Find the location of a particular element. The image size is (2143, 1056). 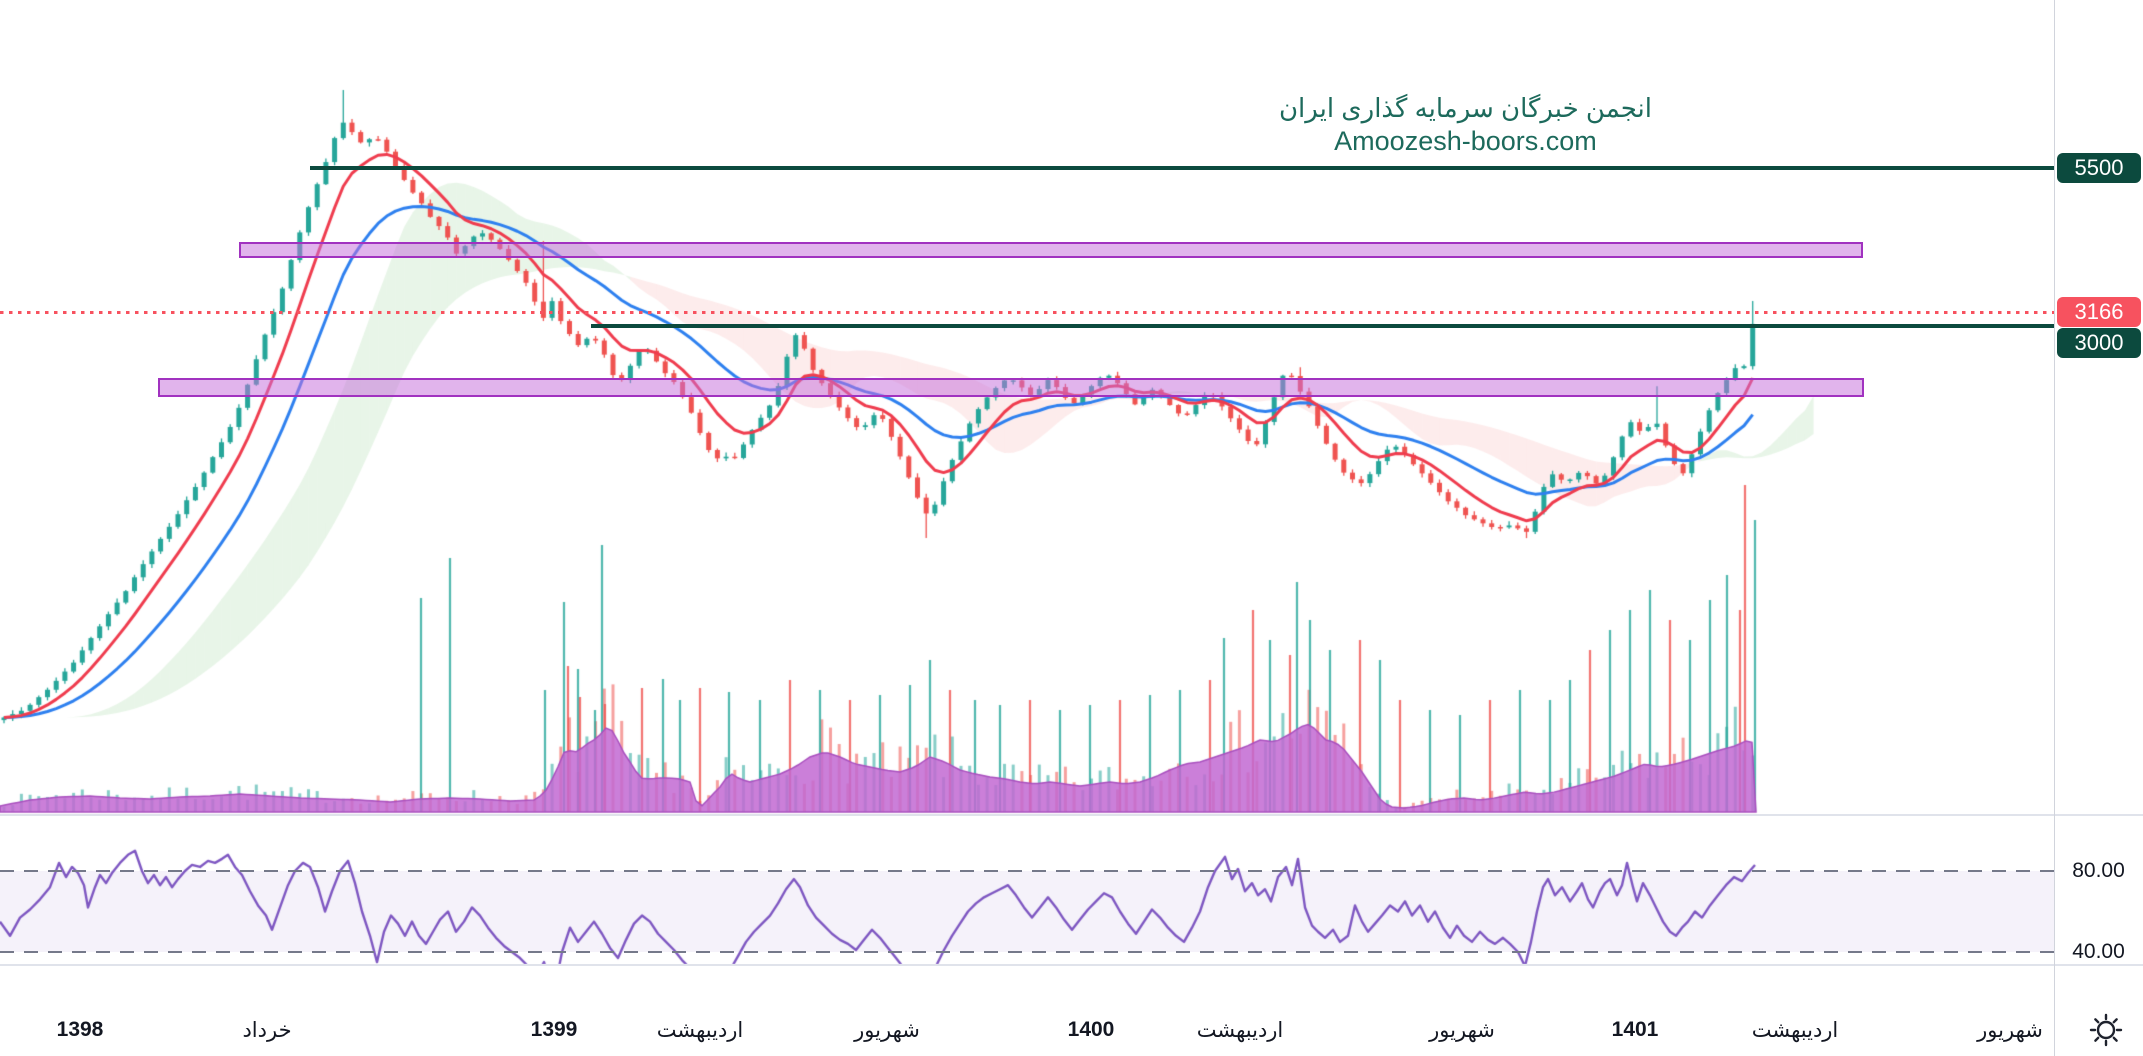

time-tick-1399: 1399 is located at coordinates (554, 1029).